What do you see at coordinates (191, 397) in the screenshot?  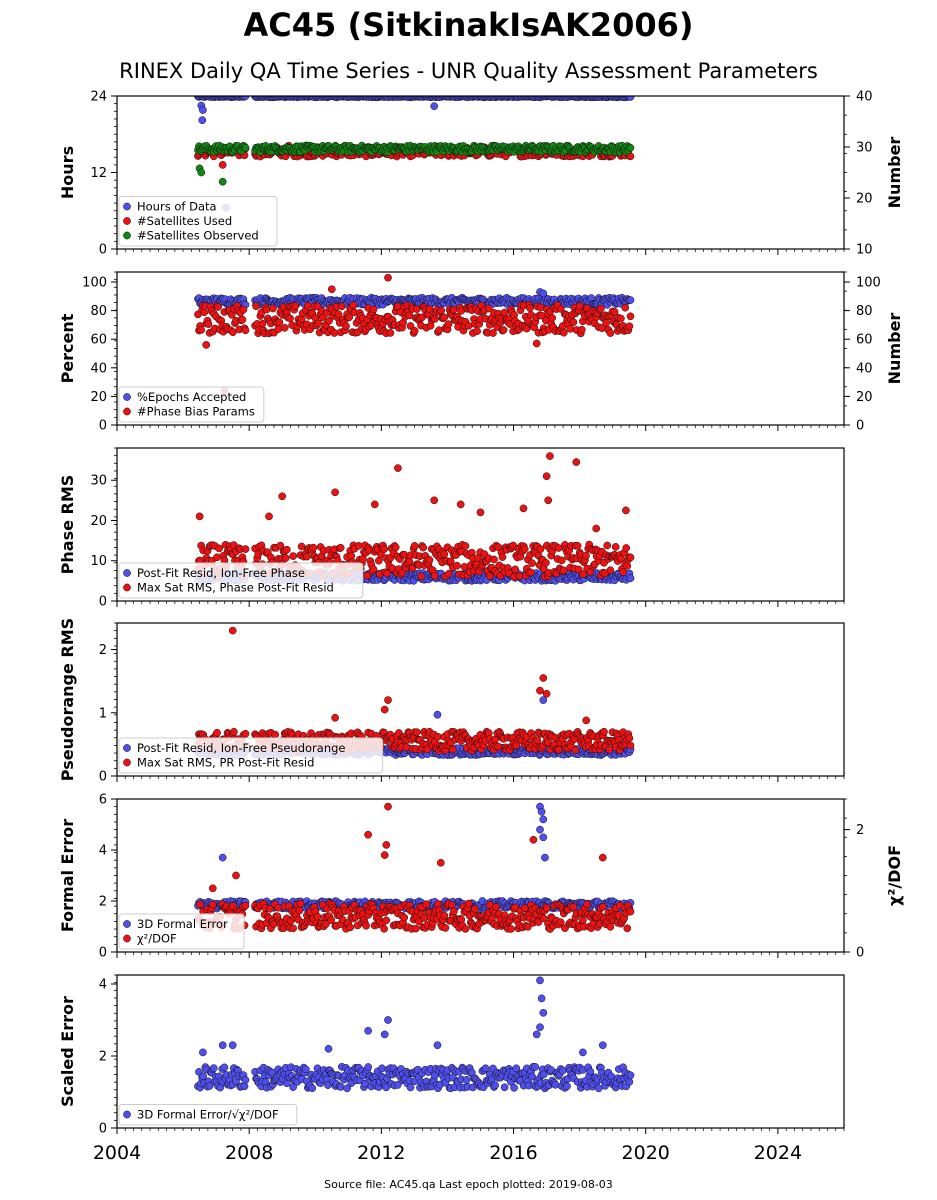 I see `legend-label: %Epochs Accepted` at bounding box center [191, 397].